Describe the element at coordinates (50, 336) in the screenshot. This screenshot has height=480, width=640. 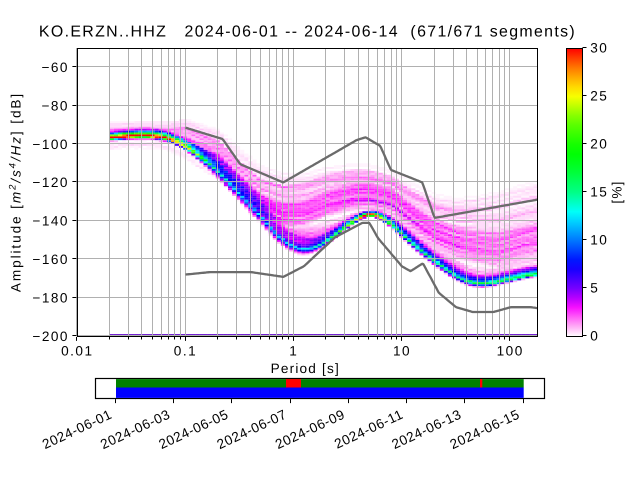
I see `svg-text: −200` at that location.